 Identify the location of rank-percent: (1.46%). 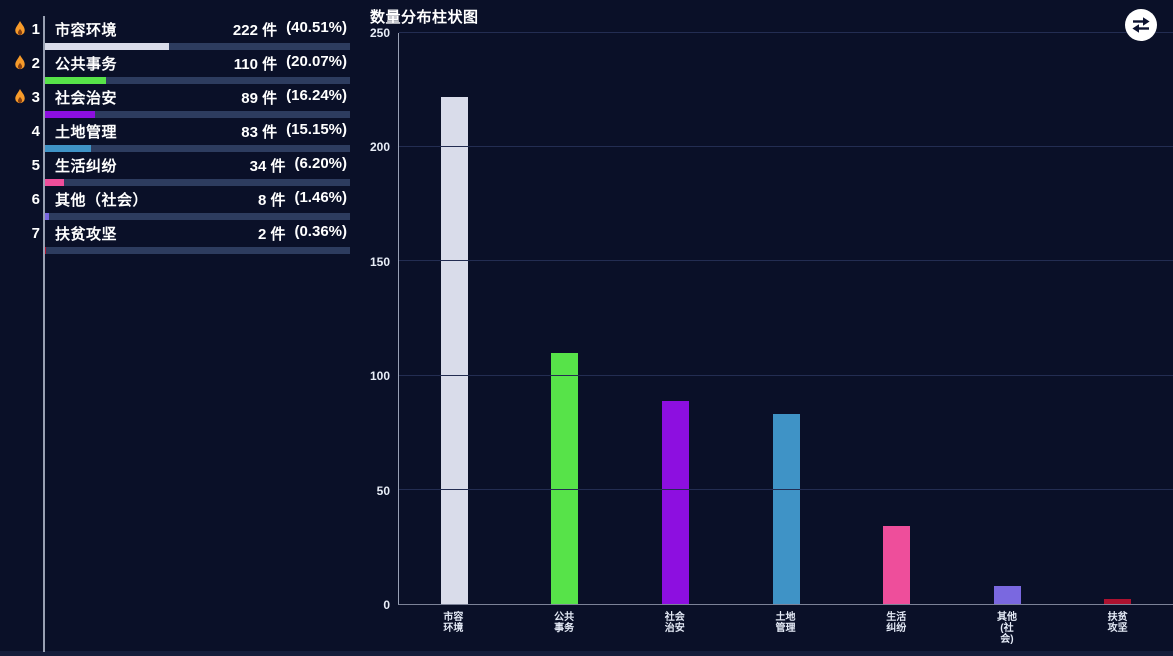
(320, 197).